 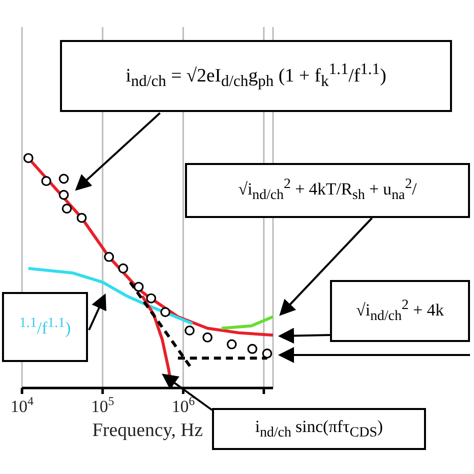 What do you see at coordinates (147, 430) in the screenshot?
I see `x-axis-title: Frequency, Hz` at bounding box center [147, 430].